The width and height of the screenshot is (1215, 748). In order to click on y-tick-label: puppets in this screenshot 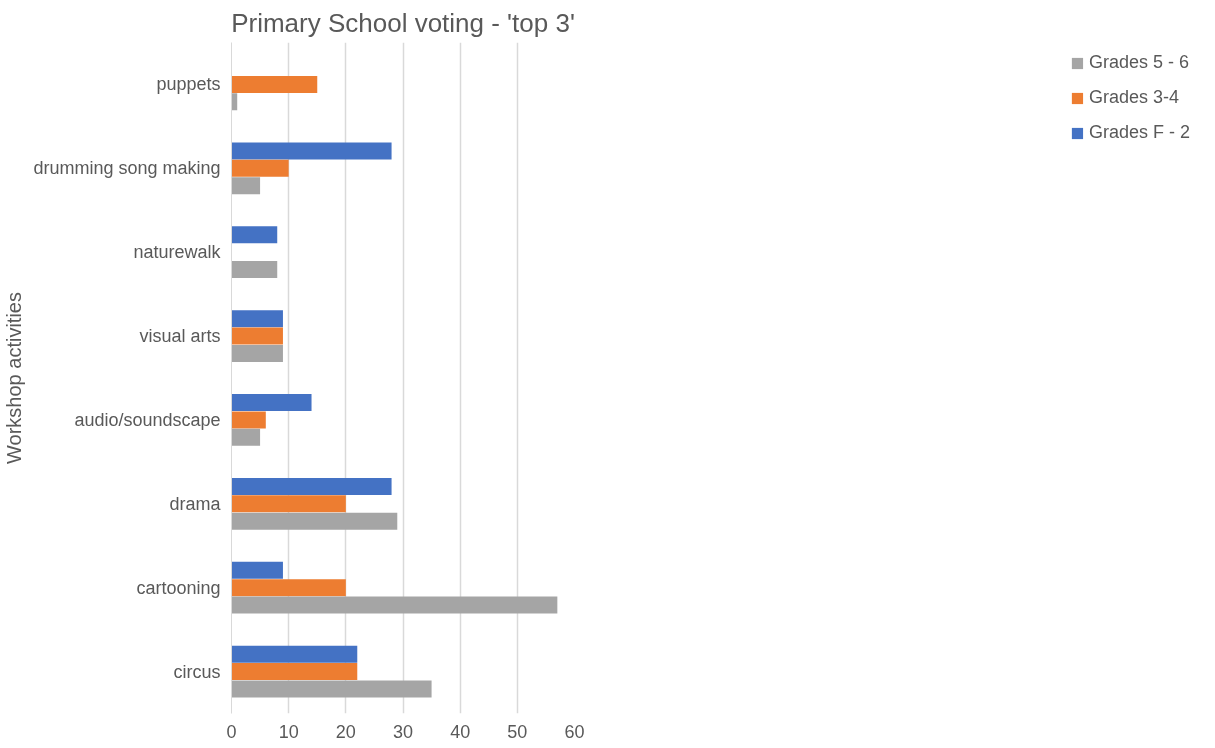, I will do `click(188, 84)`.